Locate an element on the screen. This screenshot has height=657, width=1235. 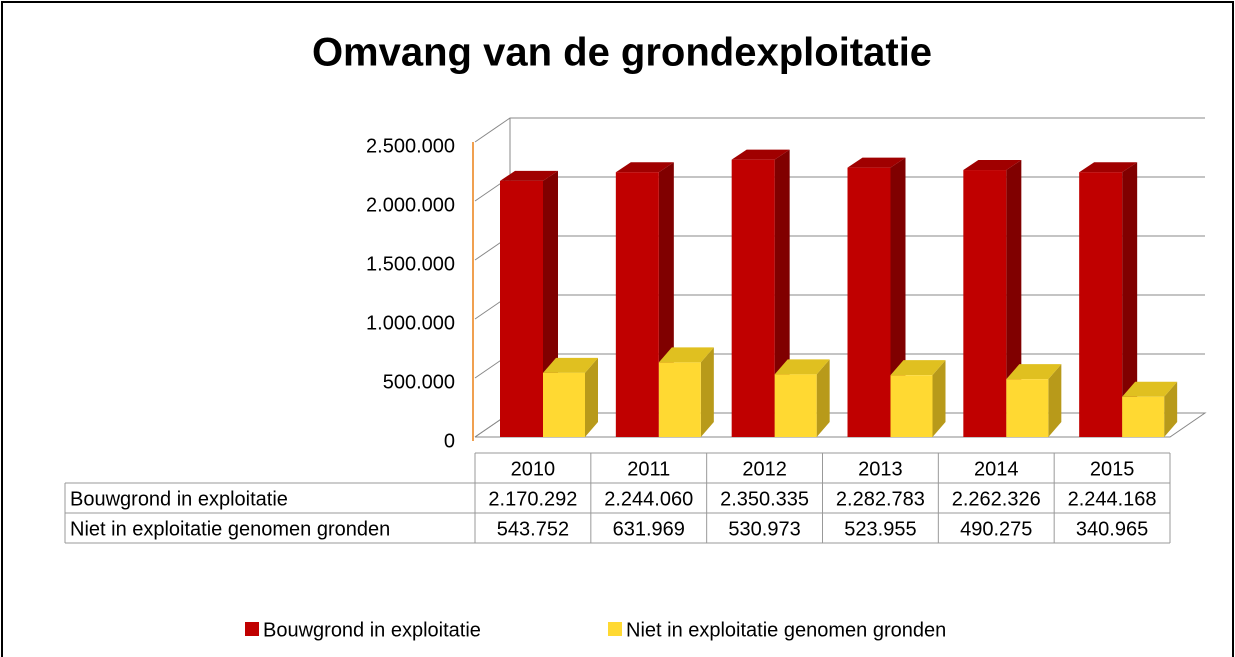
x-tick-label: 2010 is located at coordinates (533, 469).